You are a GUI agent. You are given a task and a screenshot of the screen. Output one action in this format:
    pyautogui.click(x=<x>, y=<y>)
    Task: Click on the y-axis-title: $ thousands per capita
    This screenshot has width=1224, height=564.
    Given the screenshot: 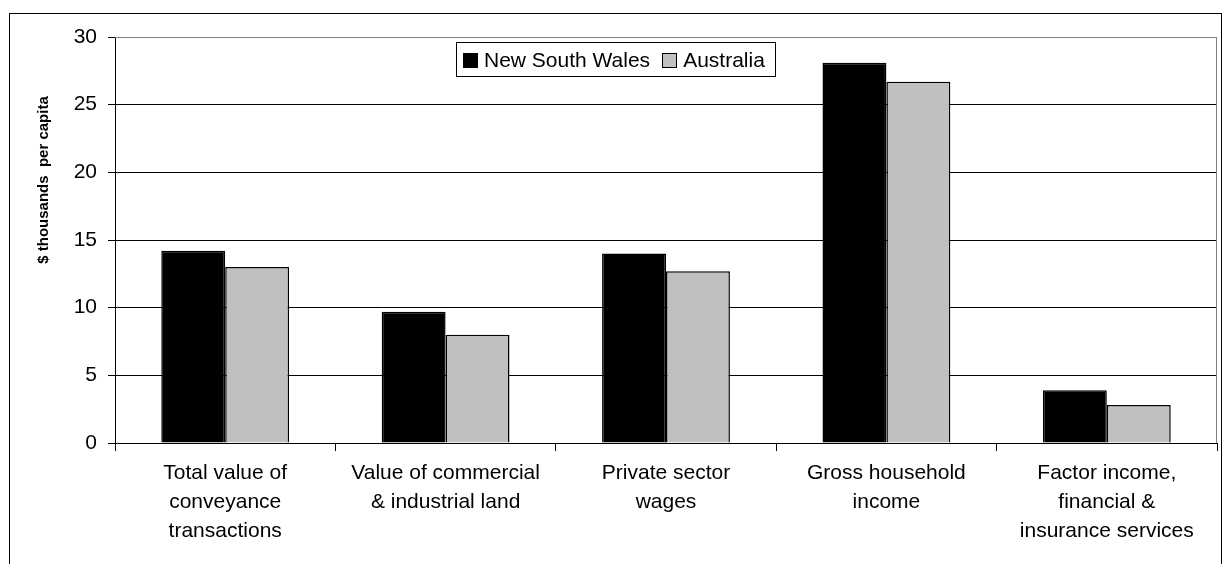 What is the action you would take?
    pyautogui.click(x=43, y=179)
    